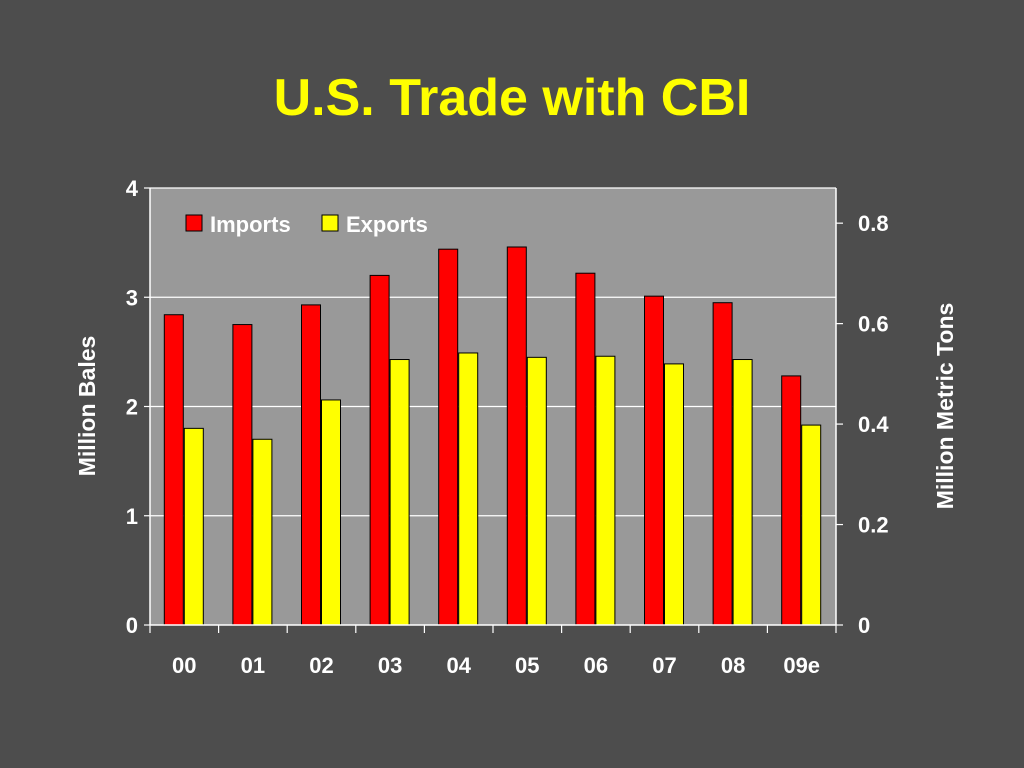 The width and height of the screenshot is (1024, 768). What do you see at coordinates (390, 665) in the screenshot?
I see `x-tick-label: 03` at bounding box center [390, 665].